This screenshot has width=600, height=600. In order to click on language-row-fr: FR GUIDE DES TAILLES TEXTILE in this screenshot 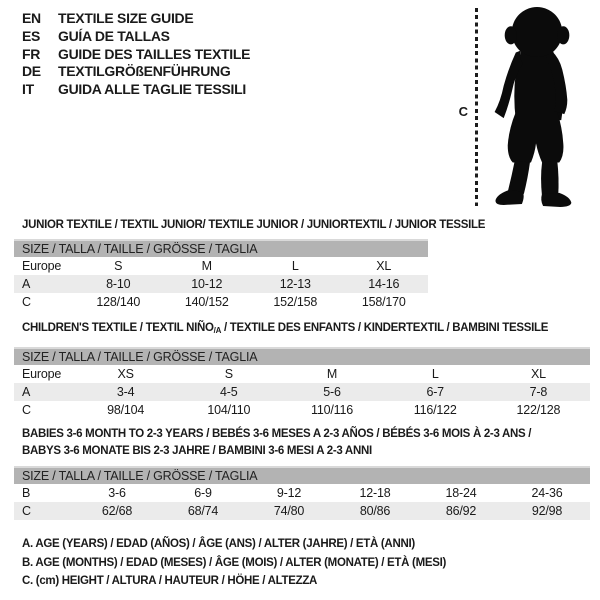, I will do `click(136, 55)`.